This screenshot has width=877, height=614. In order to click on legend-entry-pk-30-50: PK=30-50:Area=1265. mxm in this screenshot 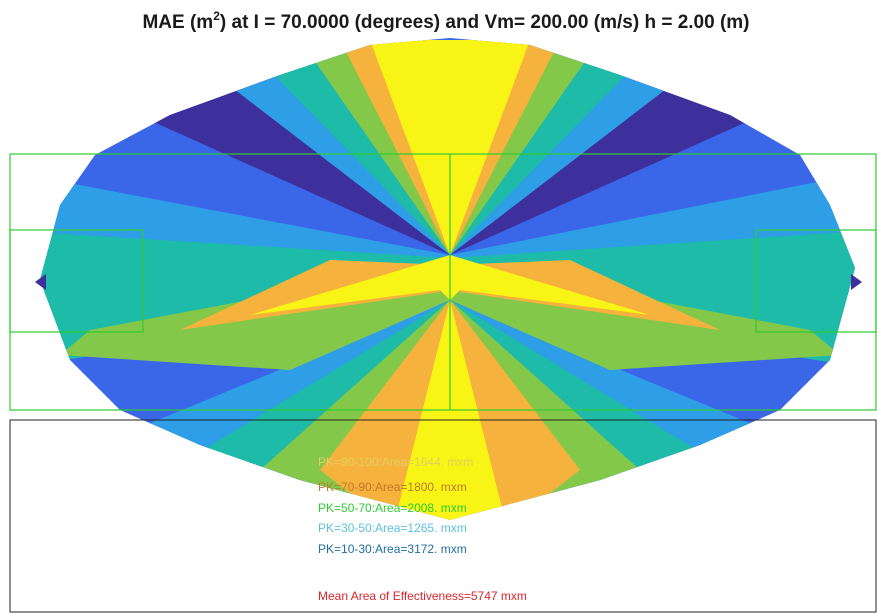, I will do `click(392, 528)`.